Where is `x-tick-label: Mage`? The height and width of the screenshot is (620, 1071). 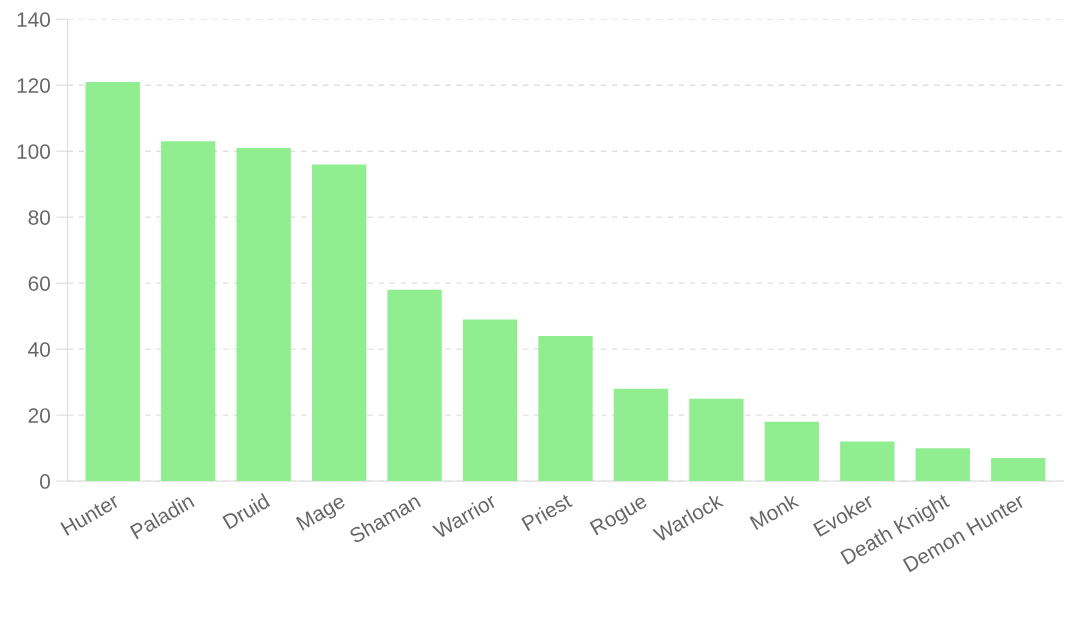 x-tick-label: Mage is located at coordinates (322, 514).